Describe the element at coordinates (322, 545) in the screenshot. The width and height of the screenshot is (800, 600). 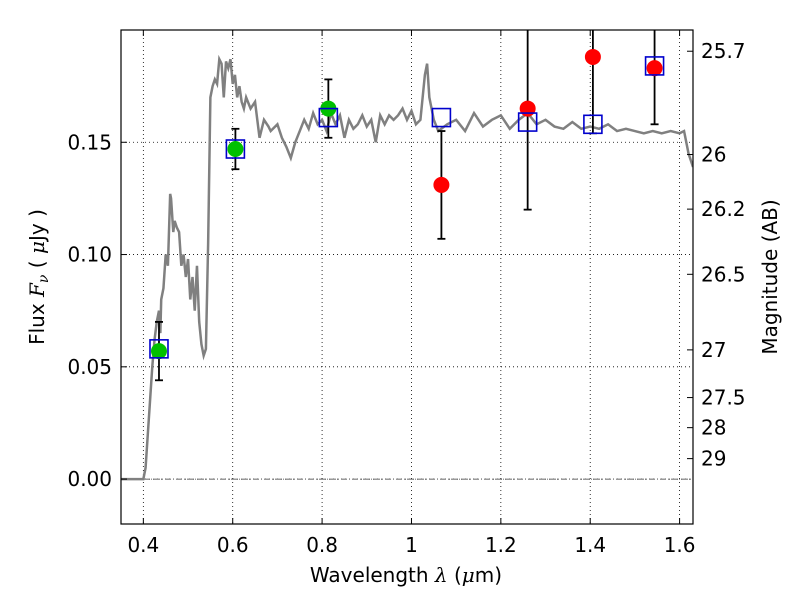
I see `x-tick-label-2: 0.8` at that location.